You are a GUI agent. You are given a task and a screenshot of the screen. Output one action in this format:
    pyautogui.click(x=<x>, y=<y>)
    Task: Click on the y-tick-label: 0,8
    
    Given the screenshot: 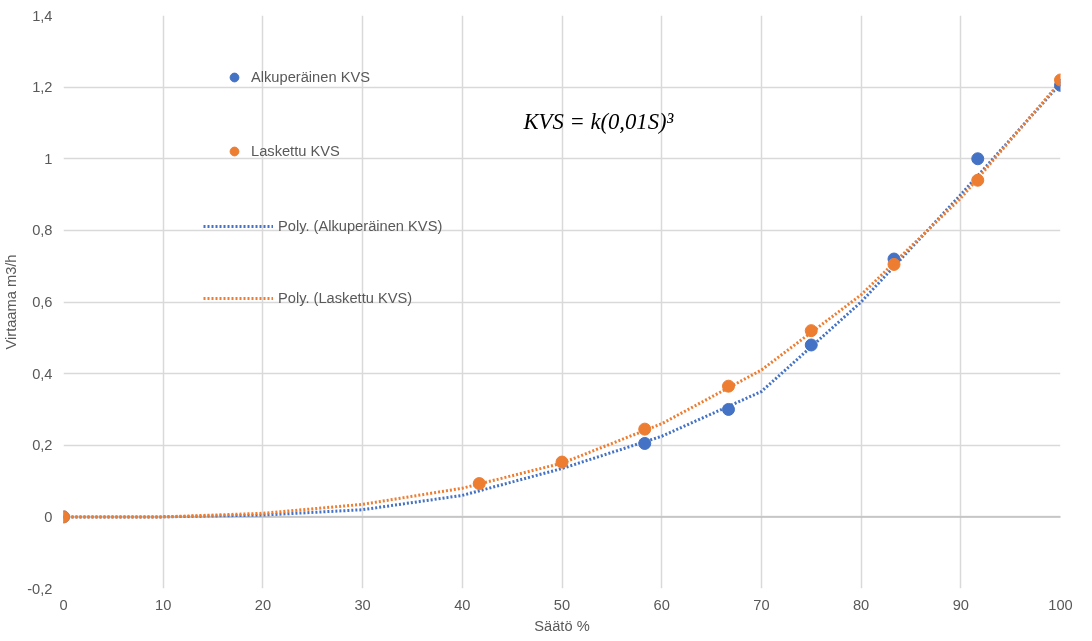 What is the action you would take?
    pyautogui.click(x=42, y=230)
    